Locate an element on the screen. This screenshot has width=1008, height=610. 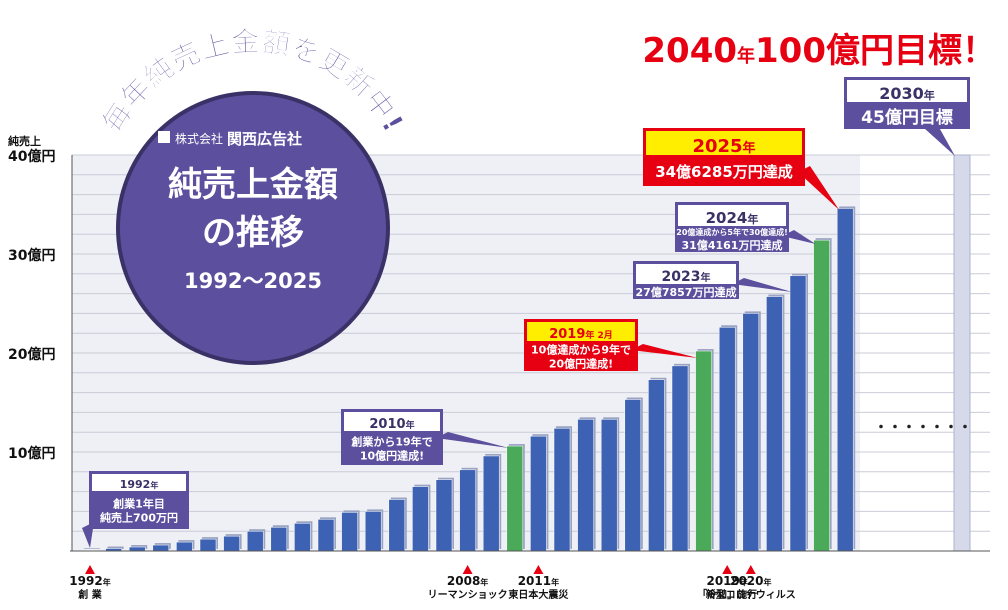
event-desc: 東日本大震災 is located at coordinates (538, 594).